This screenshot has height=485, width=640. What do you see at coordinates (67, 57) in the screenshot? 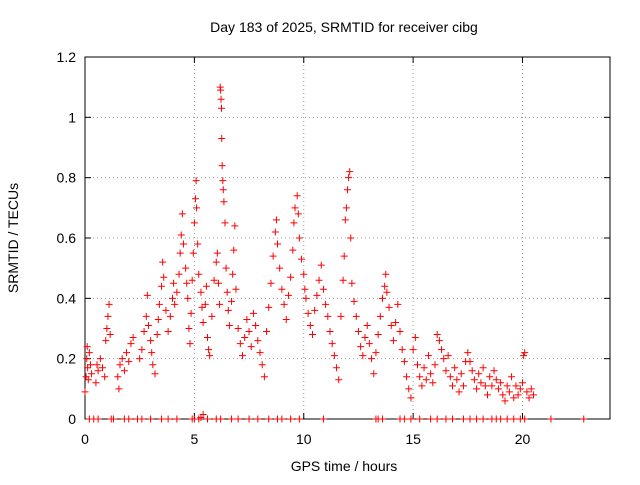
I see `y-tick-label: 1.2` at bounding box center [67, 57].